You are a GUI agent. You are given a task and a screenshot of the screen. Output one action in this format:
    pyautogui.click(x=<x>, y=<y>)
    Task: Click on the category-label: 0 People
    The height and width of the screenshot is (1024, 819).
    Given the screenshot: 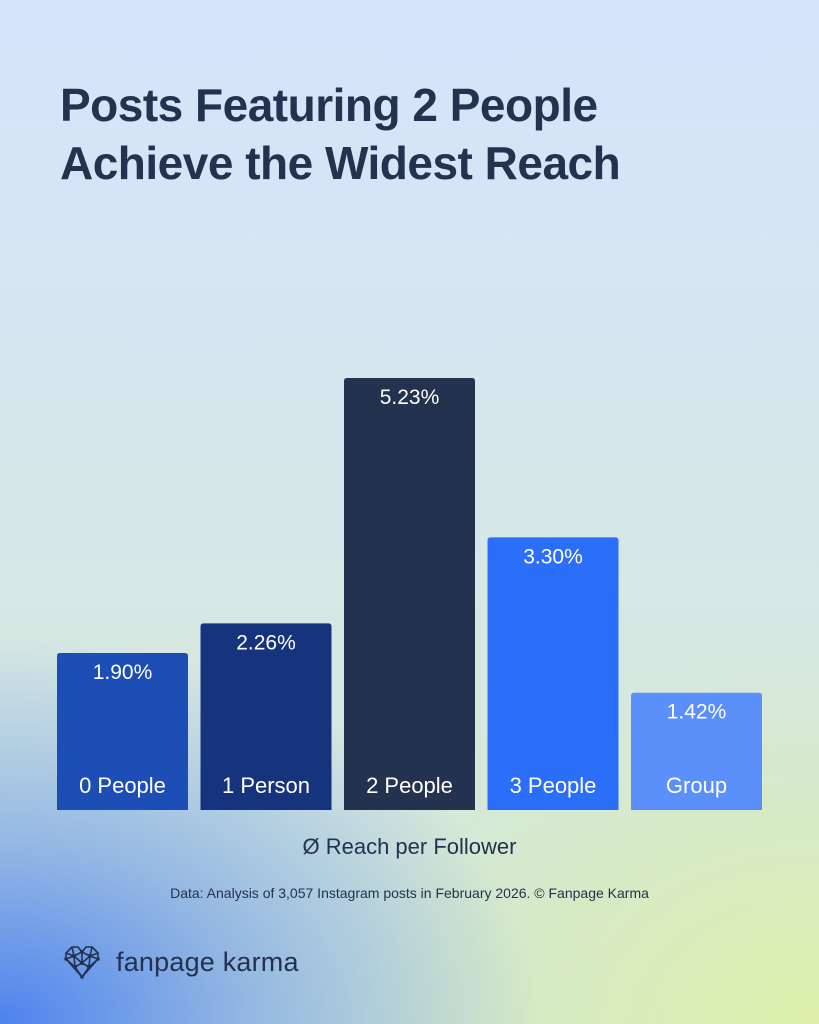 What is the action you would take?
    pyautogui.click(x=122, y=785)
    